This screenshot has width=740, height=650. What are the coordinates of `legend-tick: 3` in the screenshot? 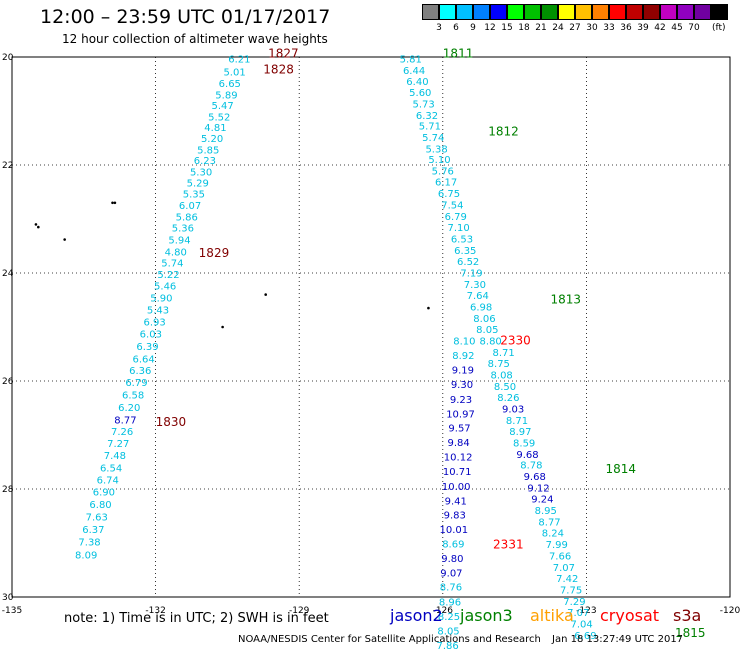 It's located at (439, 28).